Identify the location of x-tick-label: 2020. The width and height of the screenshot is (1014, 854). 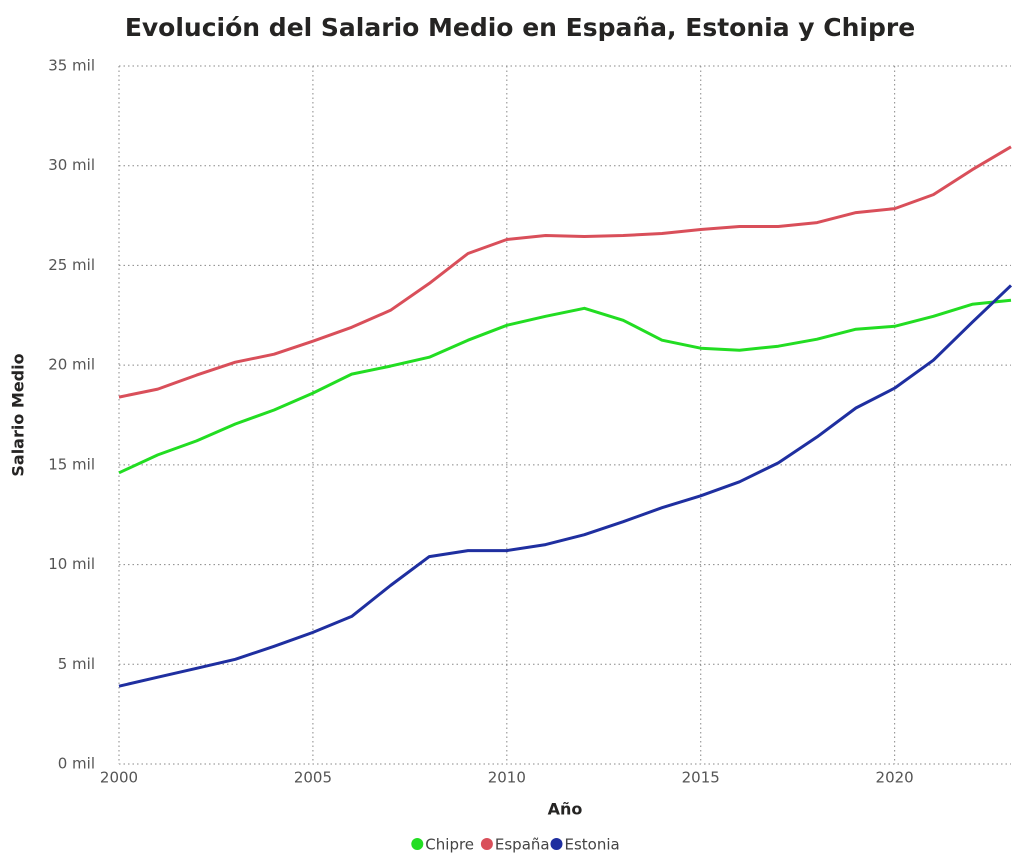
(895, 778).